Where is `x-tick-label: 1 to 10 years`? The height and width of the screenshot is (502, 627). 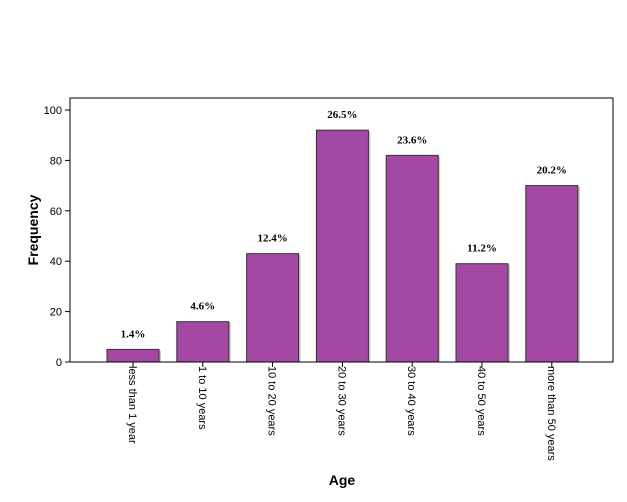
x-tick-label: 1 to 10 years is located at coordinates (202, 398).